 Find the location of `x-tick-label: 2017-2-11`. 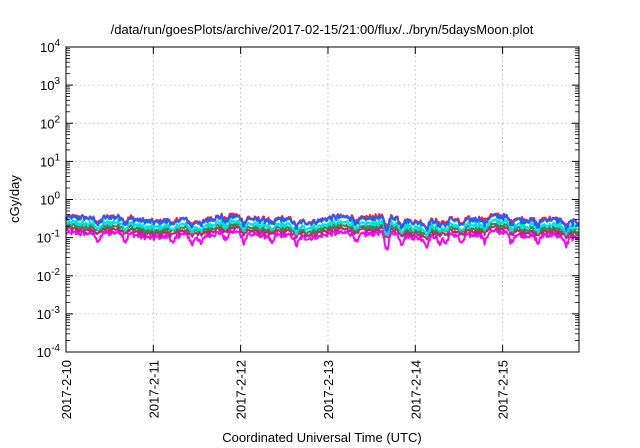

x-tick-label: 2017-2-11 is located at coordinates (153, 389).